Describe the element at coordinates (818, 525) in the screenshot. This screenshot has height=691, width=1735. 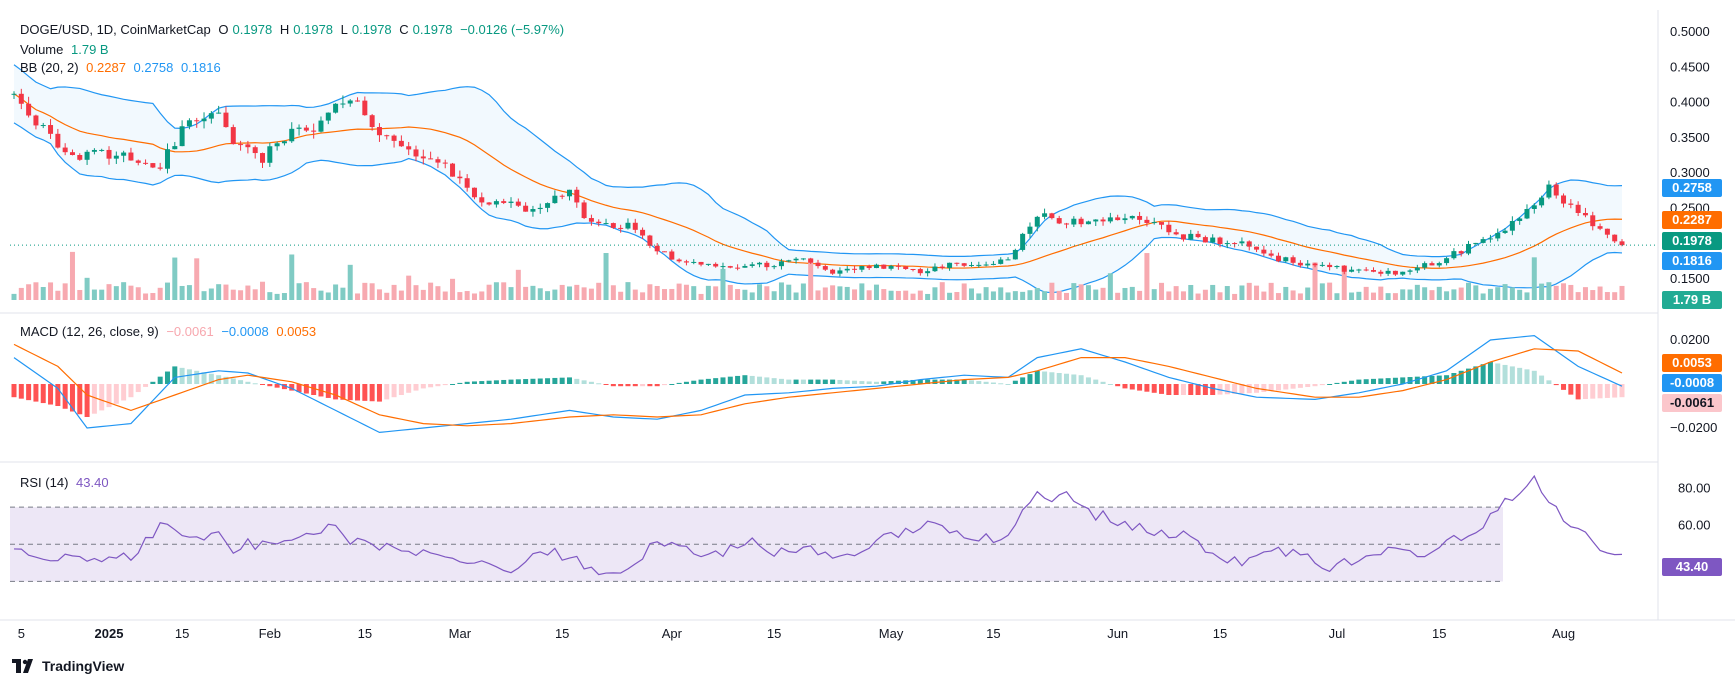
I see `rsi-line` at that location.